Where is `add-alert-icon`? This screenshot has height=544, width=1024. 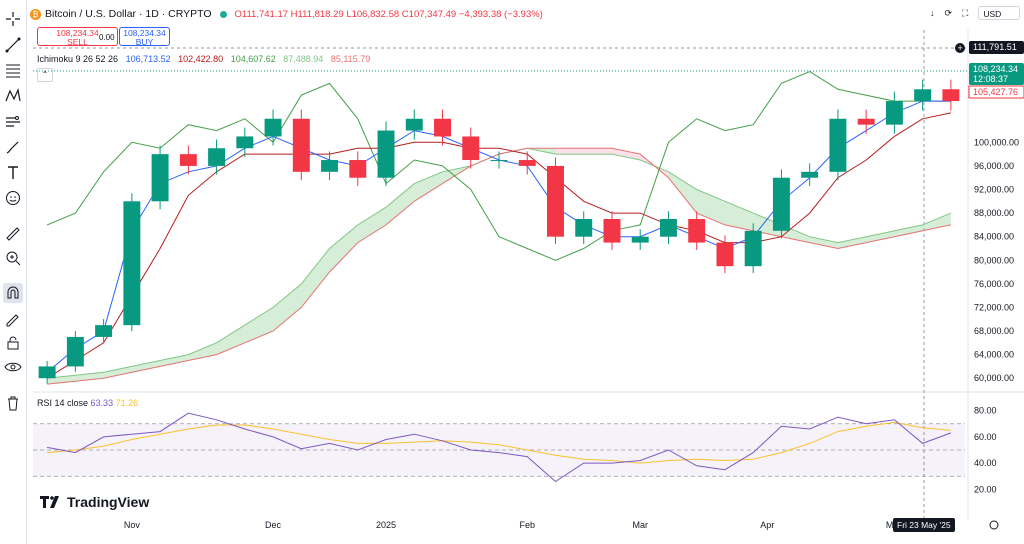
add-alert-icon is located at coordinates (960, 48).